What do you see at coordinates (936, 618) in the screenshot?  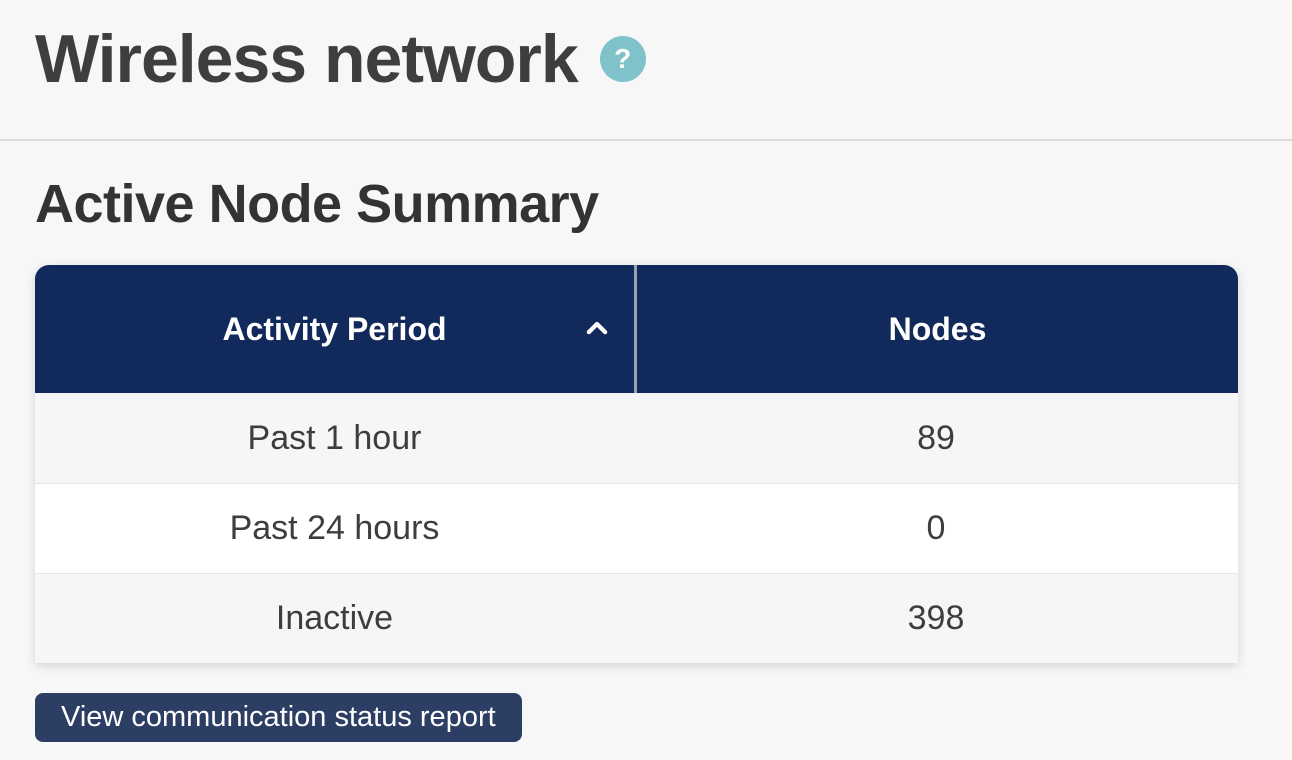 I see `nodes-count-cell: 398` at bounding box center [936, 618].